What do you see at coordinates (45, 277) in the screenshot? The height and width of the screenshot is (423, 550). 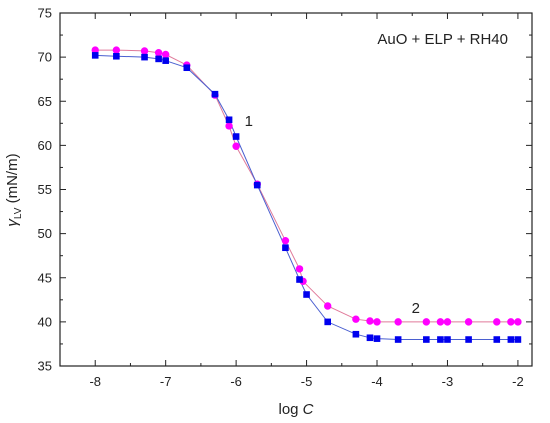 I see `y-tick-label: 45` at bounding box center [45, 277].